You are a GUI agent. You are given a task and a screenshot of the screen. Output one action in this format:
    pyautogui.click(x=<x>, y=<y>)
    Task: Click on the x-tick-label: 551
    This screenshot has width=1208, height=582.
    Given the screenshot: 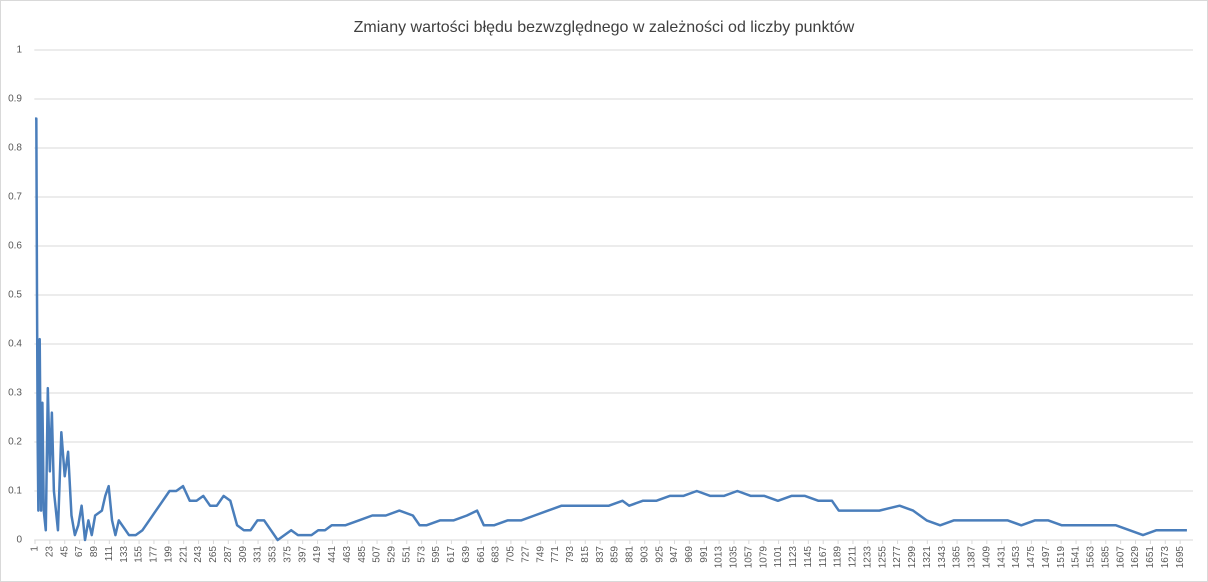 What is the action you would take?
    pyautogui.click(x=406, y=554)
    